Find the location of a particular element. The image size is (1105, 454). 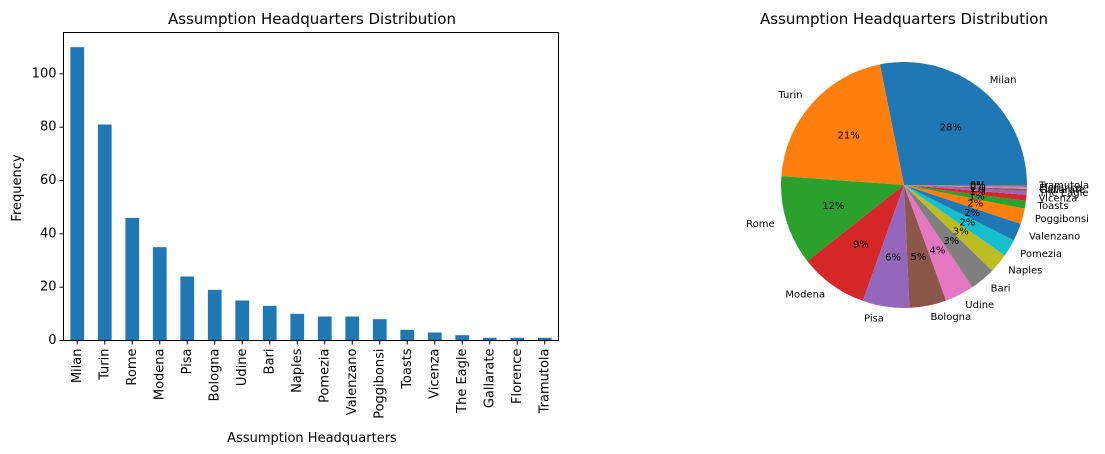

pie-label: Milan is located at coordinates (1003, 80).